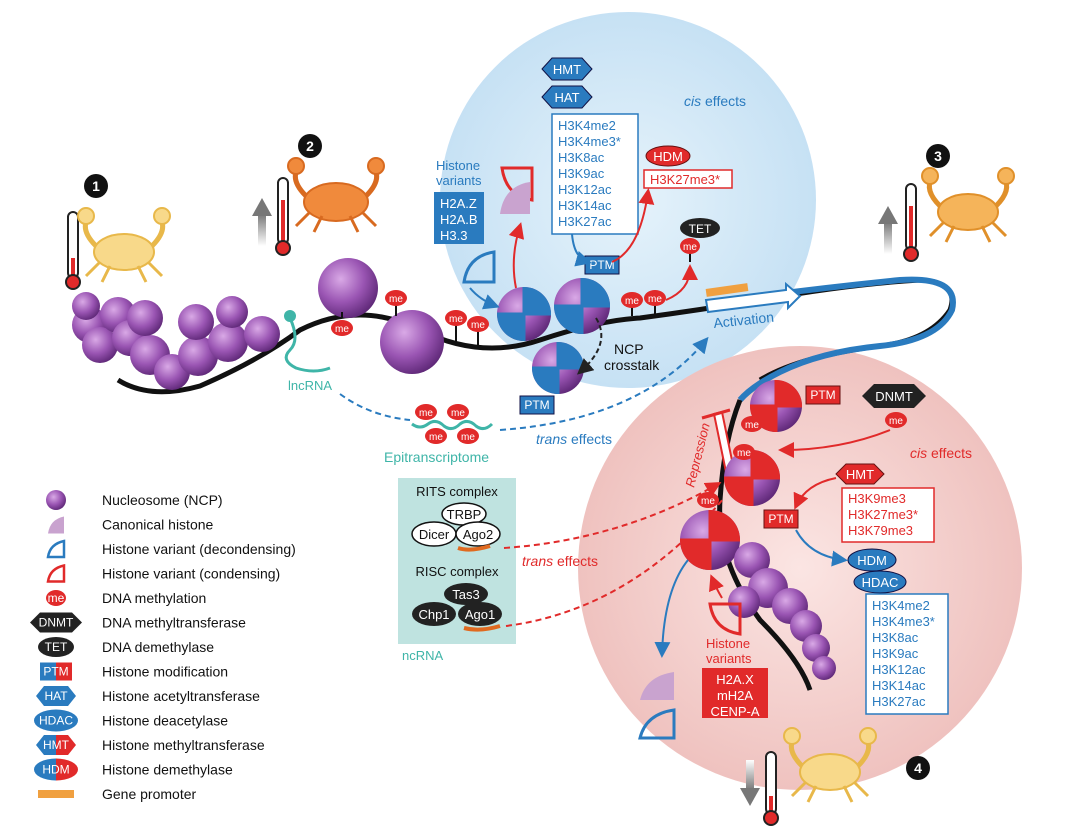 The width and height of the screenshot is (1076, 839). I want to click on legend-item-hdm: HDM Histone demethylase, so click(133, 769).